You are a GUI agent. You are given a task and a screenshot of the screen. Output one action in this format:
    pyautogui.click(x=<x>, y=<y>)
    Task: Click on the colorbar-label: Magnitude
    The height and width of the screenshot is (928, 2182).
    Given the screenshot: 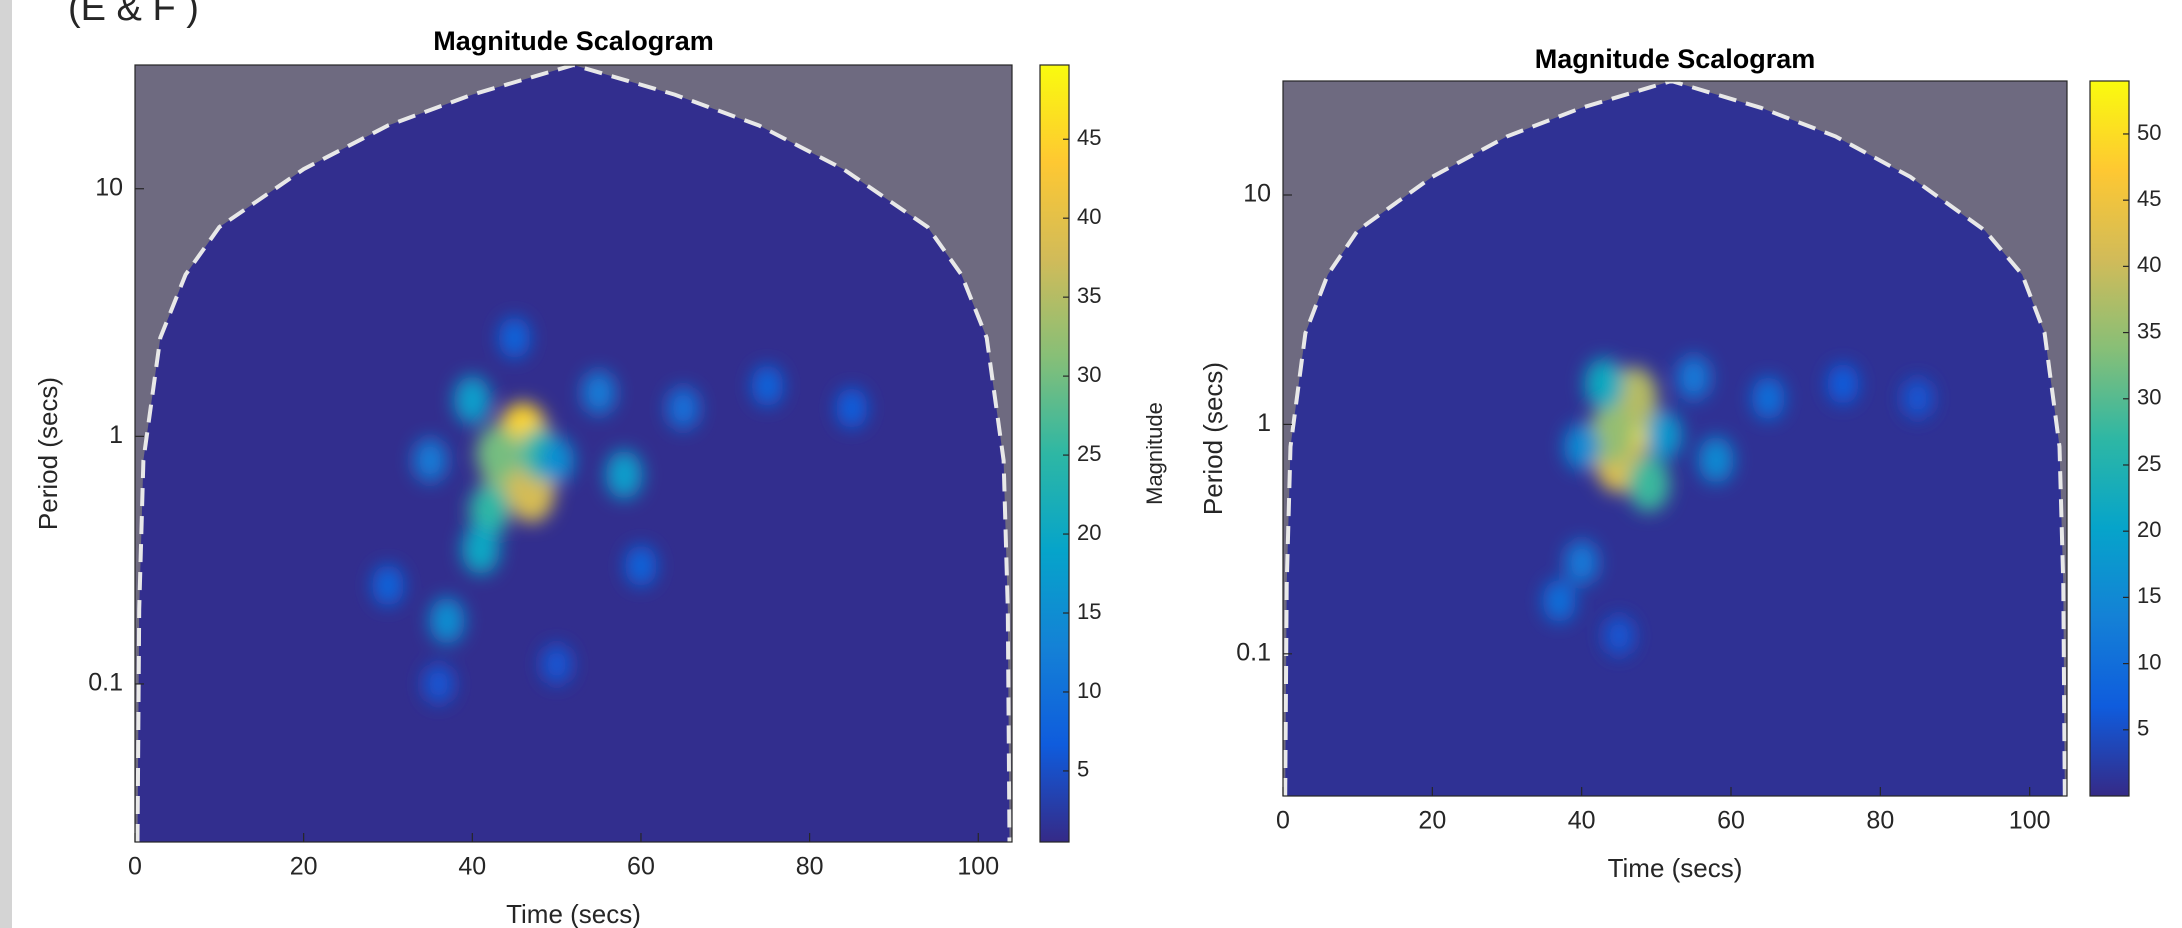 What is the action you would take?
    pyautogui.click(x=1154, y=453)
    